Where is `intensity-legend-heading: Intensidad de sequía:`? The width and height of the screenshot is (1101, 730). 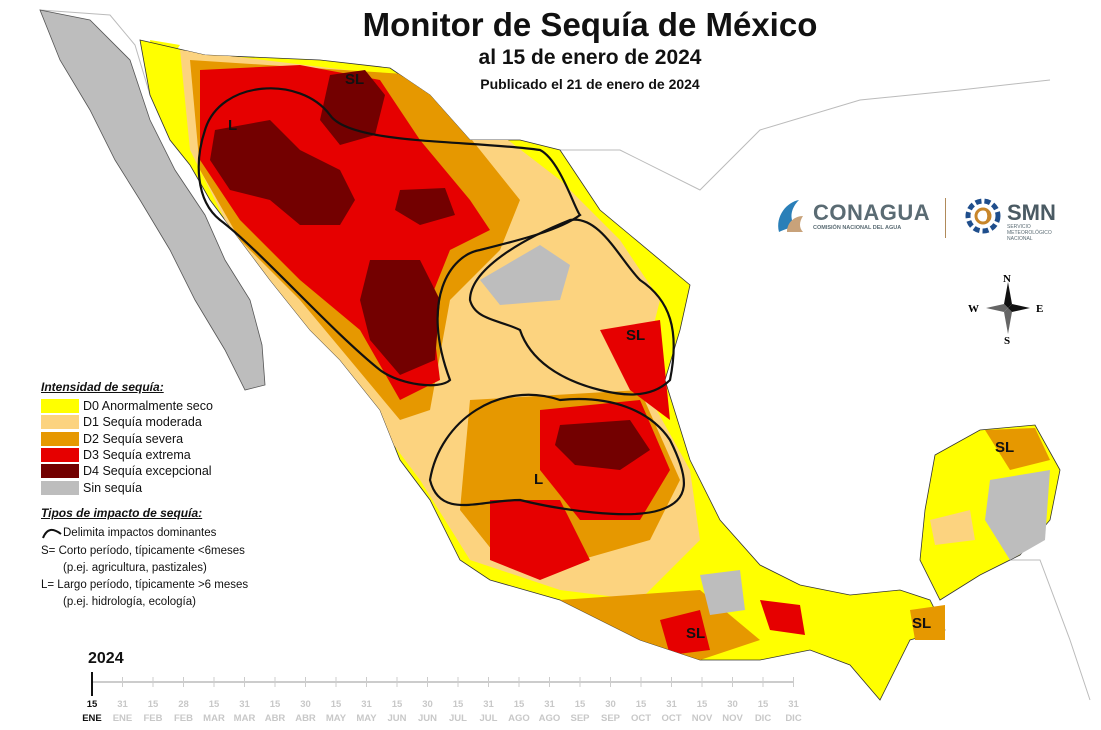 intensity-legend-heading: Intensidad de sequía: is located at coordinates (102, 387).